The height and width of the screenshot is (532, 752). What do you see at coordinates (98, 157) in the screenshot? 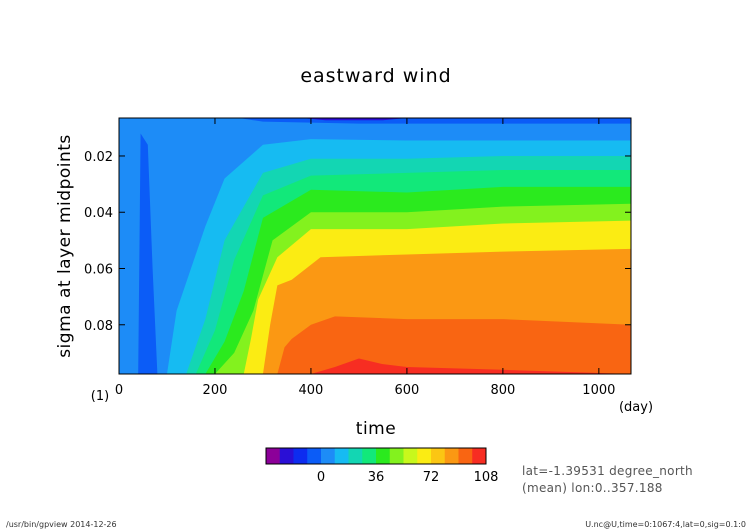
I see `y-tick-label: 0.02` at bounding box center [98, 157].